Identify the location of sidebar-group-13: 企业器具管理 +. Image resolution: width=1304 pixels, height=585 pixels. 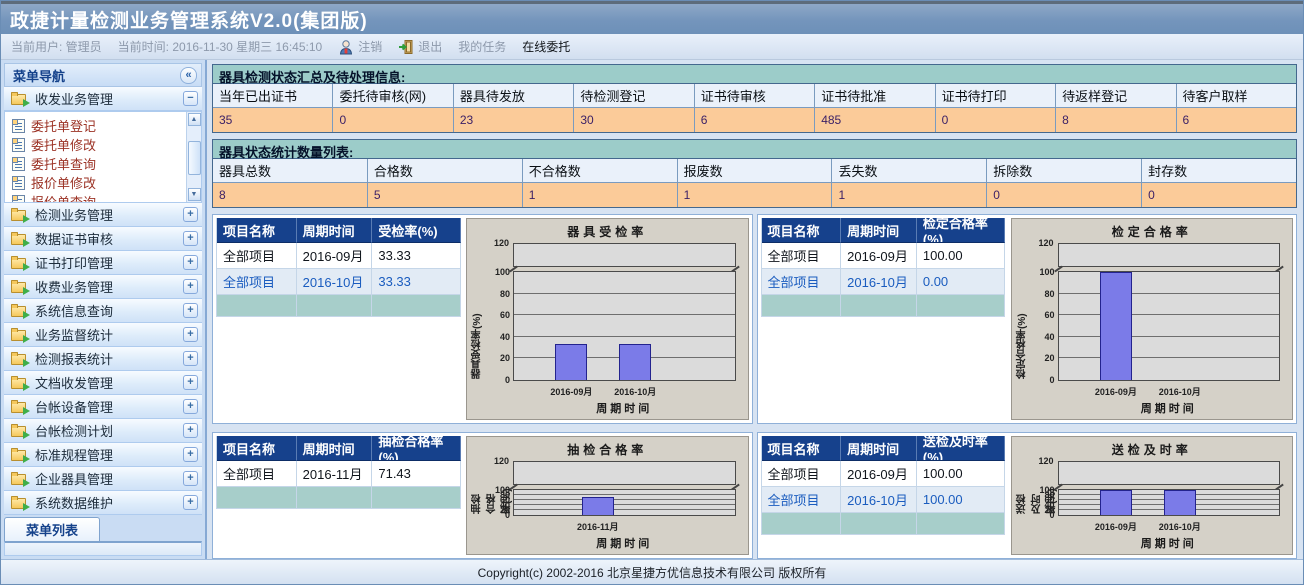
(103, 479).